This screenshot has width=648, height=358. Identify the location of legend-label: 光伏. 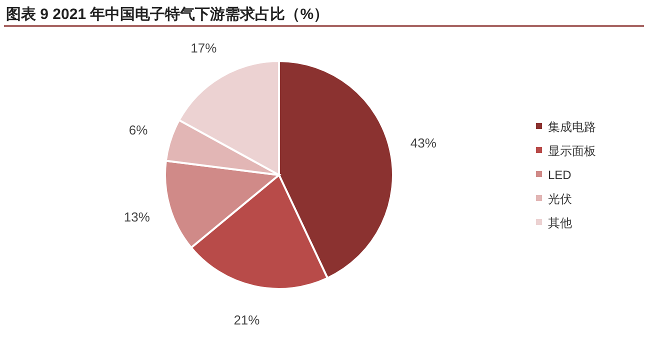
(560, 199).